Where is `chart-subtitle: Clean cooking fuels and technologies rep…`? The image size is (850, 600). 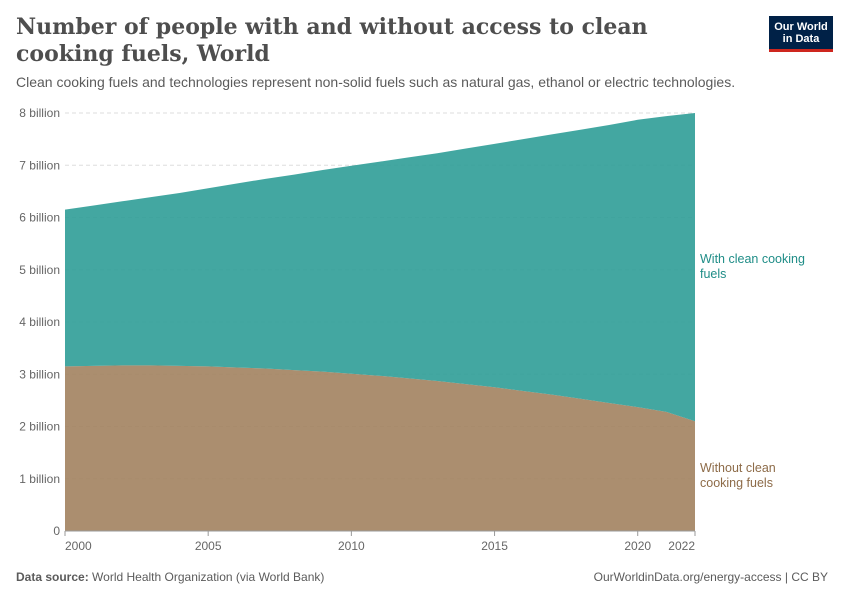
chart-subtitle: Clean cooking fuels and technologies rep… is located at coordinates (376, 82).